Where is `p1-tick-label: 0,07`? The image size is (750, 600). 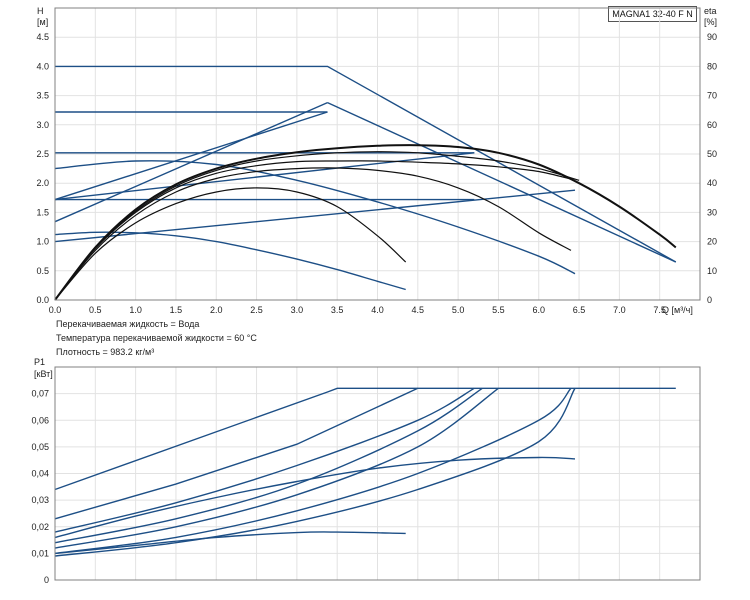
p1-tick-label: 0,07 is located at coordinates (40, 394).